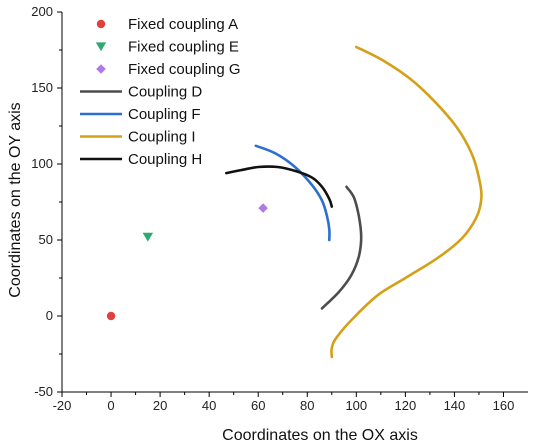 This screenshot has height=448, width=550. I want to click on legend-label-curve-3: Coupling I, so click(162, 137).